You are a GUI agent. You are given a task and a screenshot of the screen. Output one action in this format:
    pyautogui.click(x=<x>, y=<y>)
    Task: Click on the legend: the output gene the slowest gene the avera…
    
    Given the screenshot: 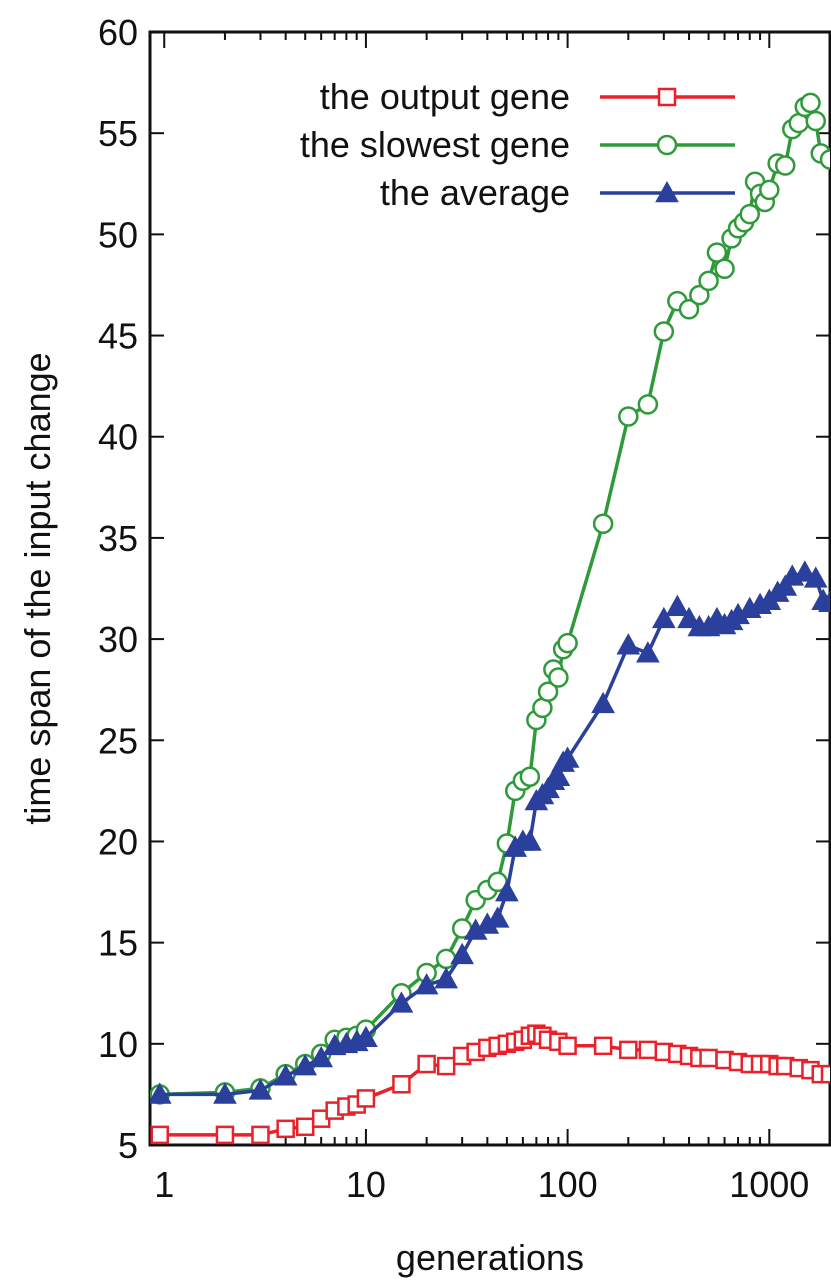 What is the action you would take?
    pyautogui.click(x=517, y=144)
    